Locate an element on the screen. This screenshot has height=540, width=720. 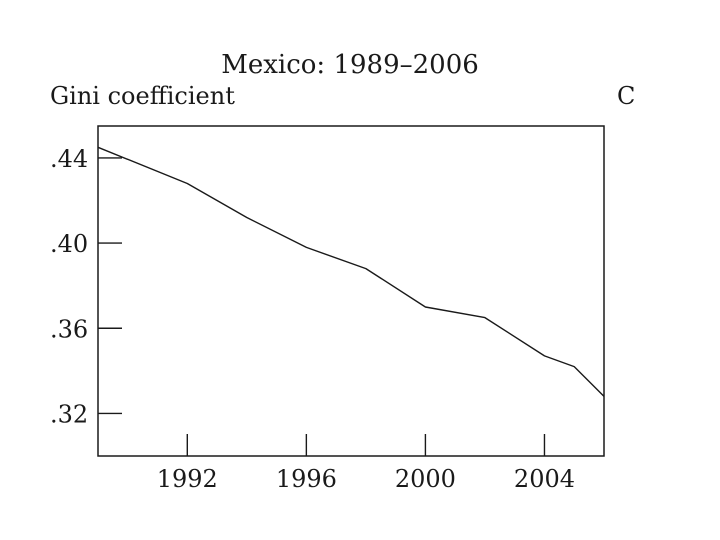
x-axis-ticks: 1992 1996 2000 2004 is located at coordinates (366, 463).